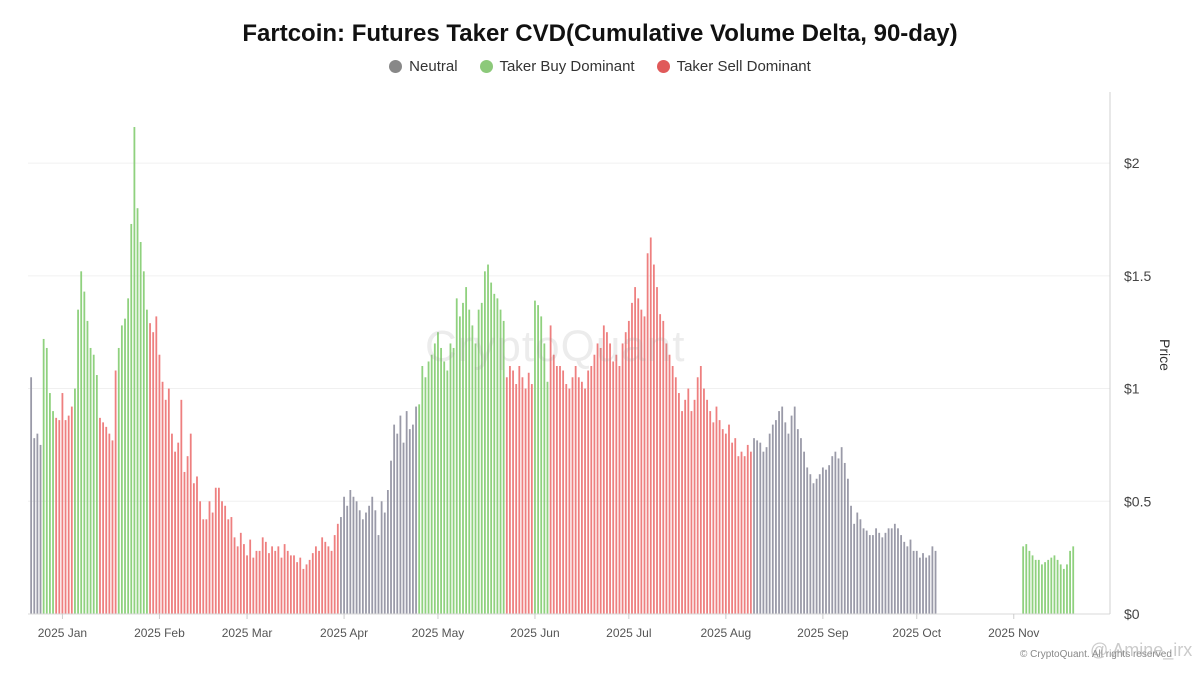 Image resolution: width=1200 pixels, height=675 pixels. Describe the element at coordinates (567, 66) in the screenshot. I see `legend-label-buy: Taker Buy Dominant` at that location.